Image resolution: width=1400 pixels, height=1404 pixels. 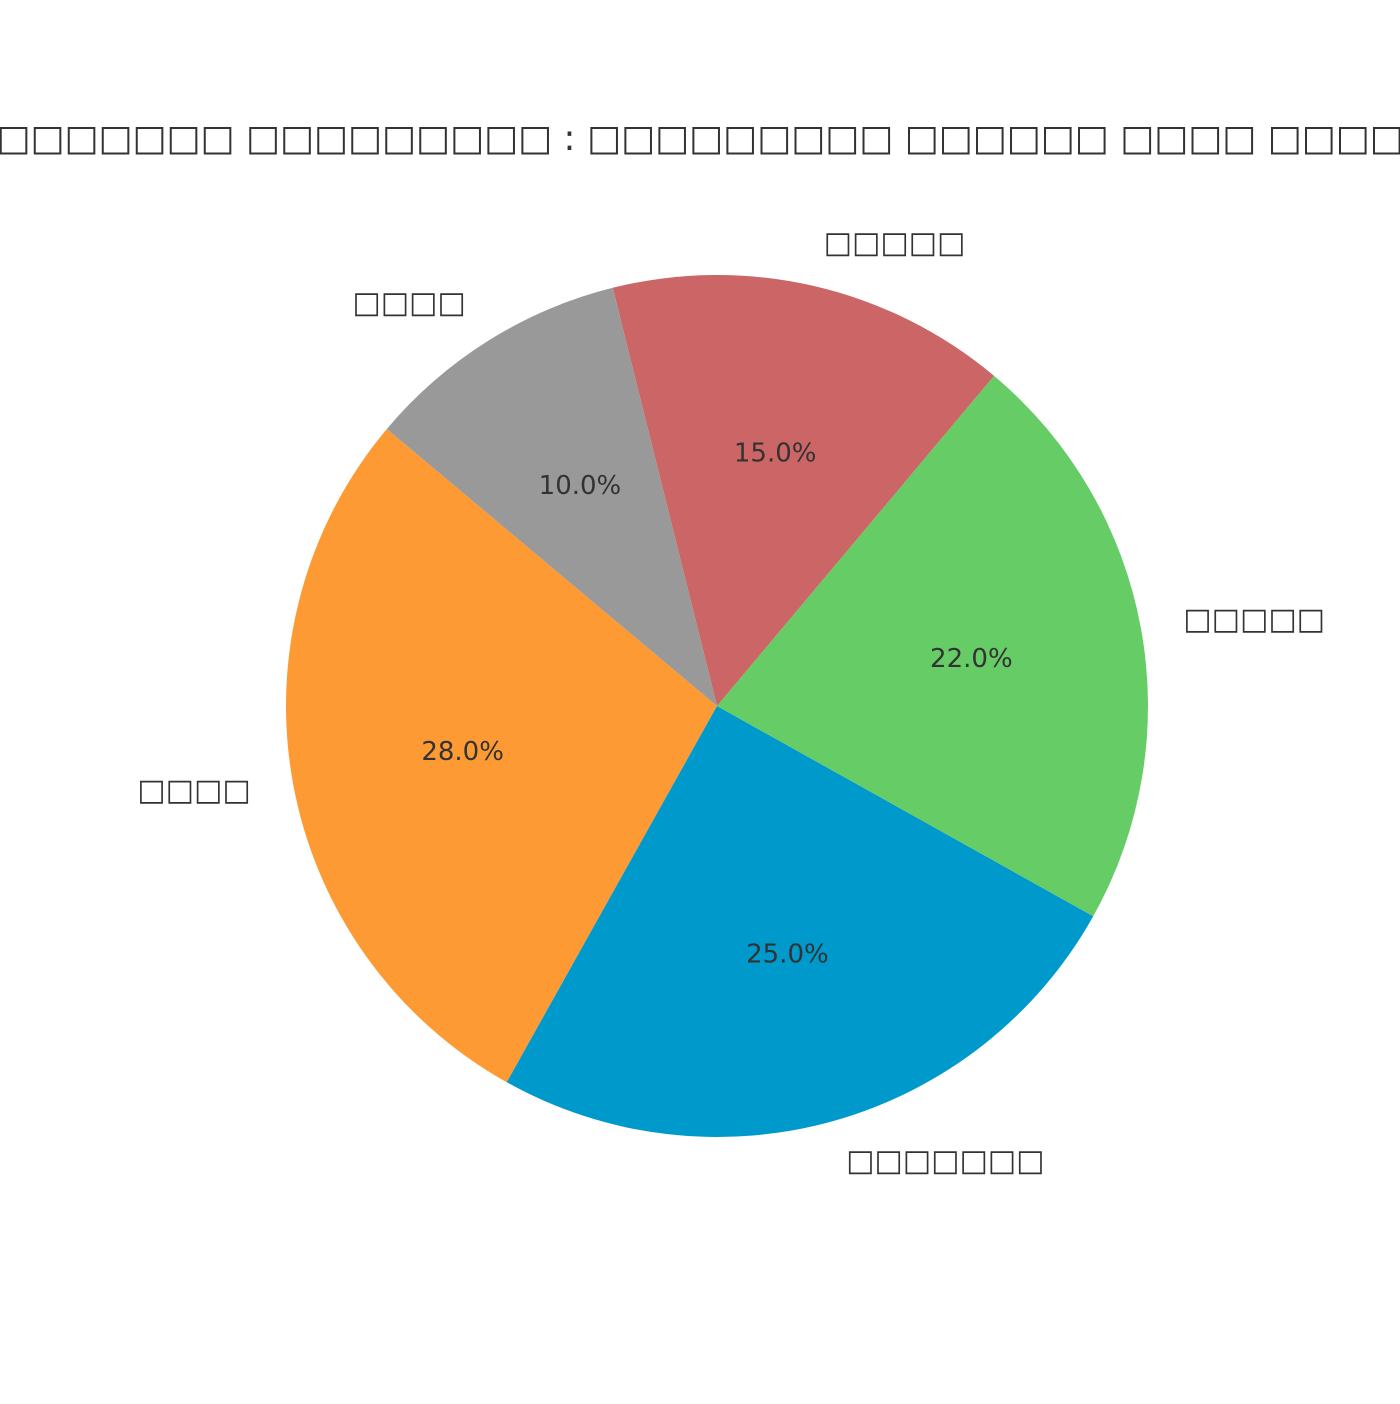 I want to click on value-label: 25.0%, so click(x=787, y=954).